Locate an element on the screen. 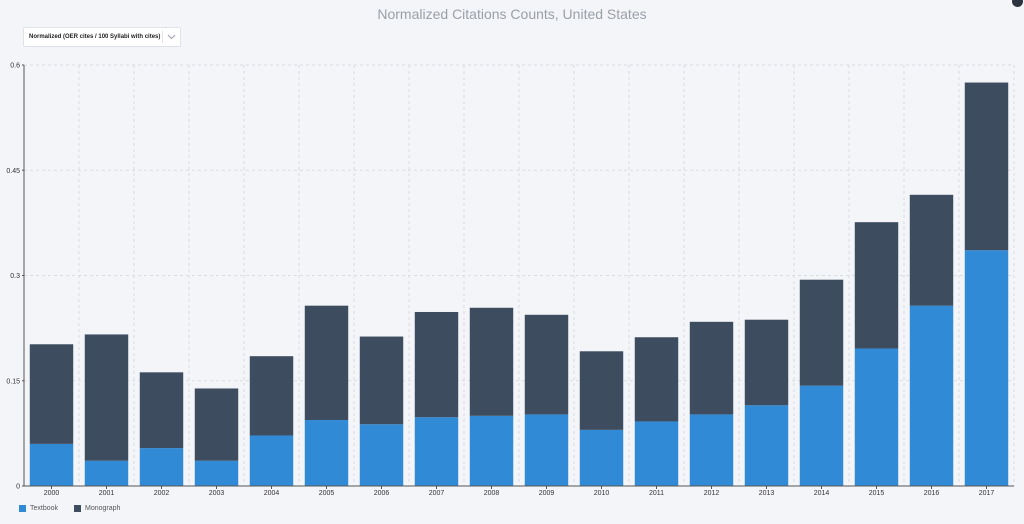  bar-monograph-2002 is located at coordinates (161, 410).